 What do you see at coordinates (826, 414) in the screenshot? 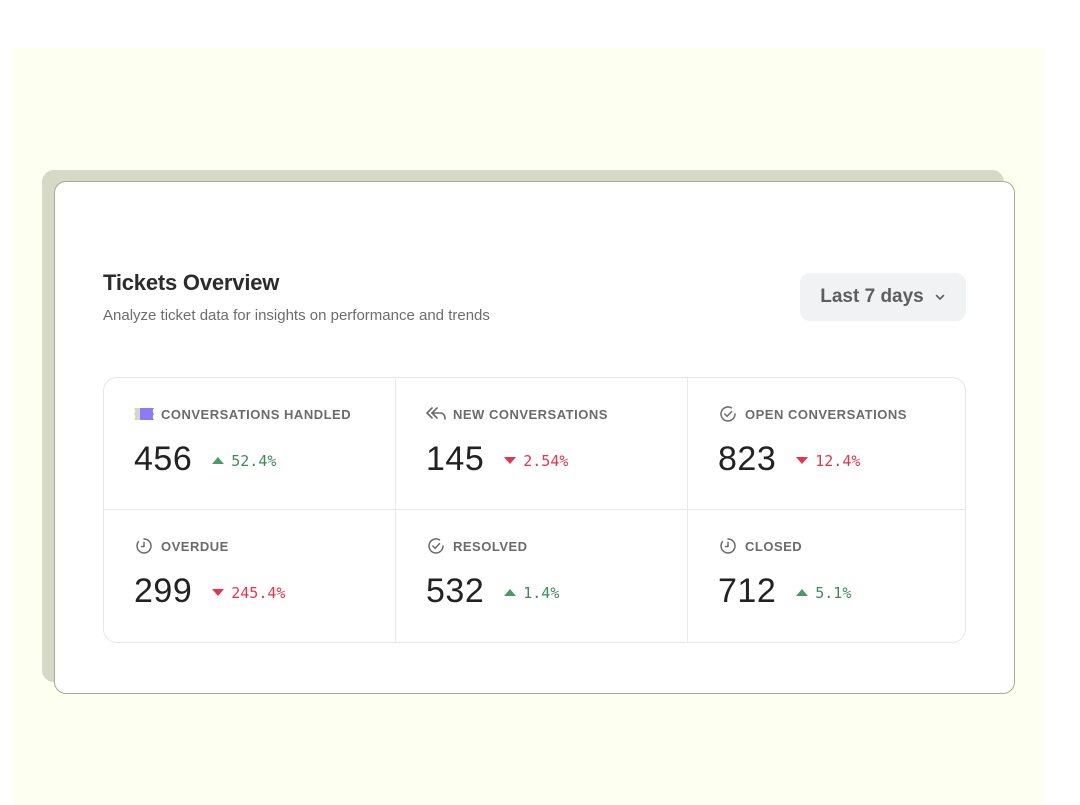
I see `metric-label: OPEN CONVERSATIONS` at bounding box center [826, 414].